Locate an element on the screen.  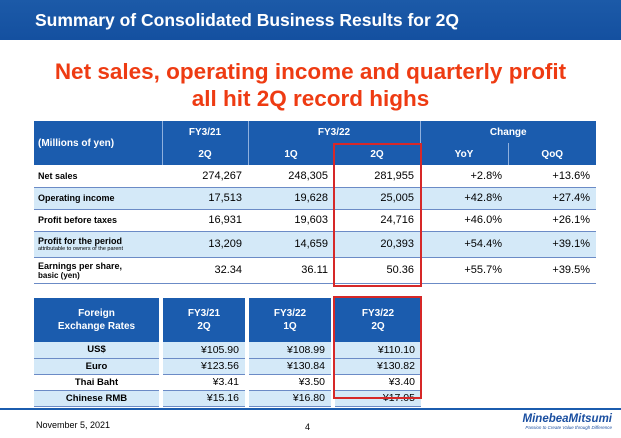
fx-col-line2: 2Q is located at coordinates (378, 326).